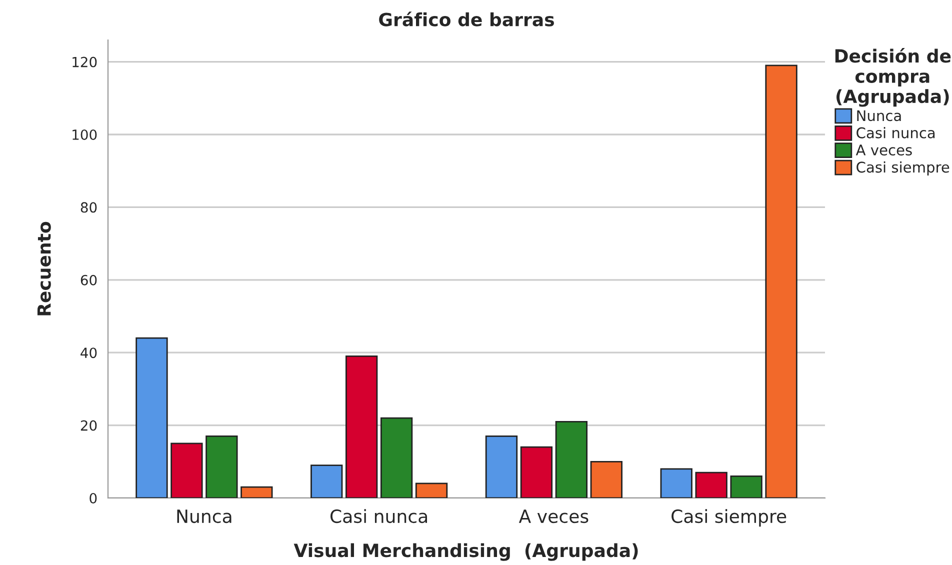 Image resolution: width=952 pixels, height=565 pixels. Describe the element at coordinates (466, 19) in the screenshot. I see `chart-title: Gráfico de barras` at that location.